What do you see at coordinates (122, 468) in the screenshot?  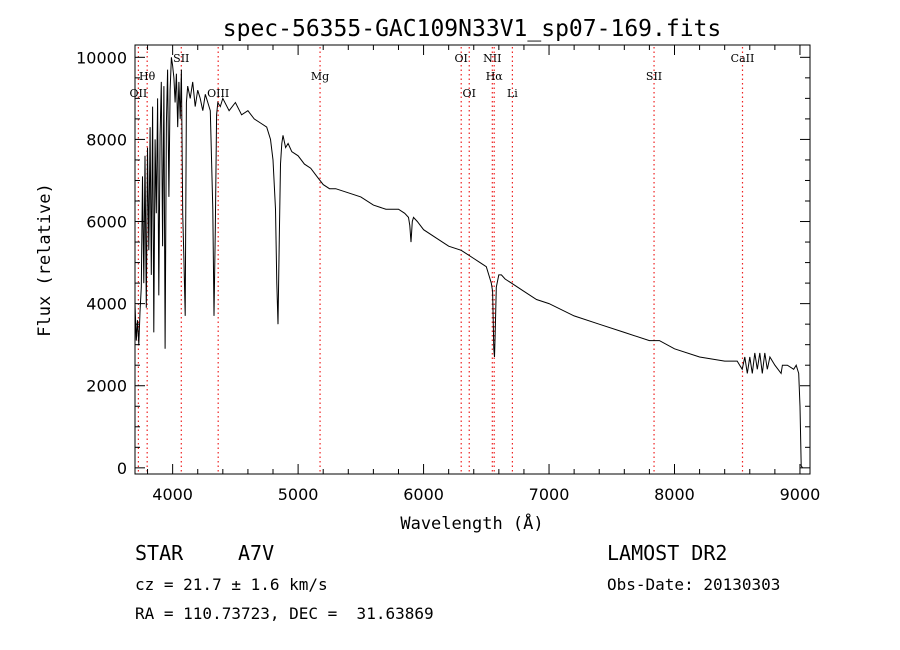 I see `y-tick-label: 0` at bounding box center [122, 468].